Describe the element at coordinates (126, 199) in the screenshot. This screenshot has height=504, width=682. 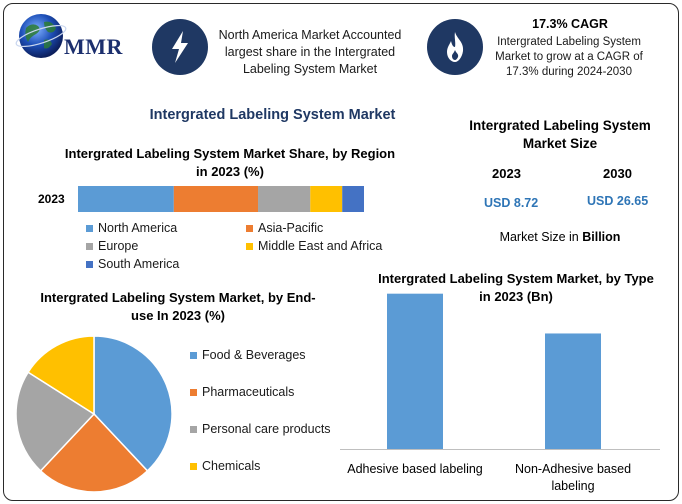
I see `region-bar-segment-north-america` at that location.